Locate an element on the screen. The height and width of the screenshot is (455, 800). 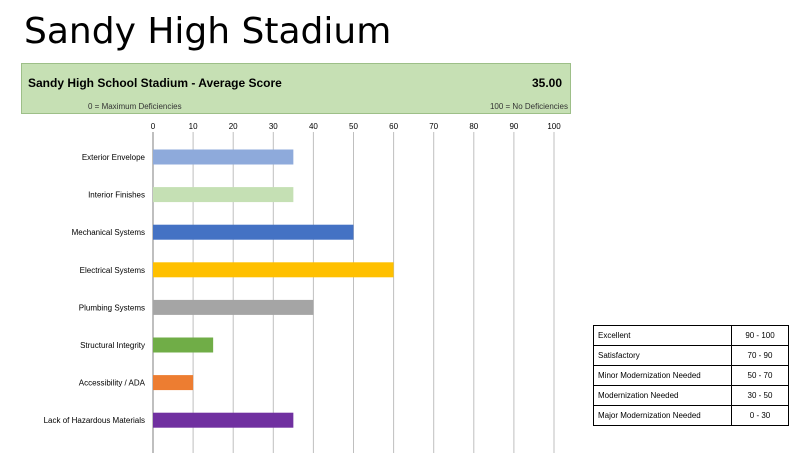
x-tick-label: 60 is located at coordinates (393, 126).